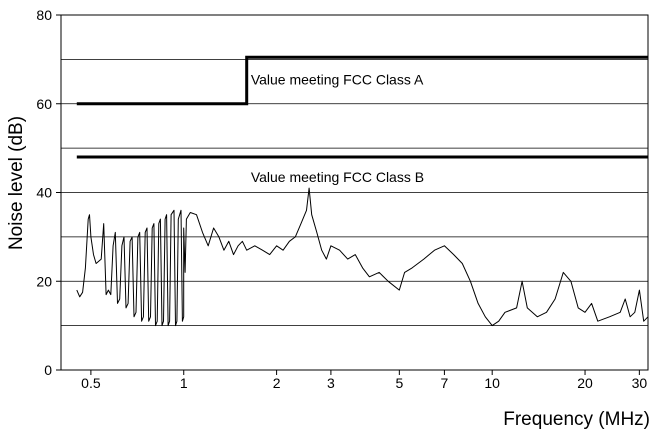 The height and width of the screenshot is (439, 652). I want to click on y-tick-label: 60, so click(44, 104).